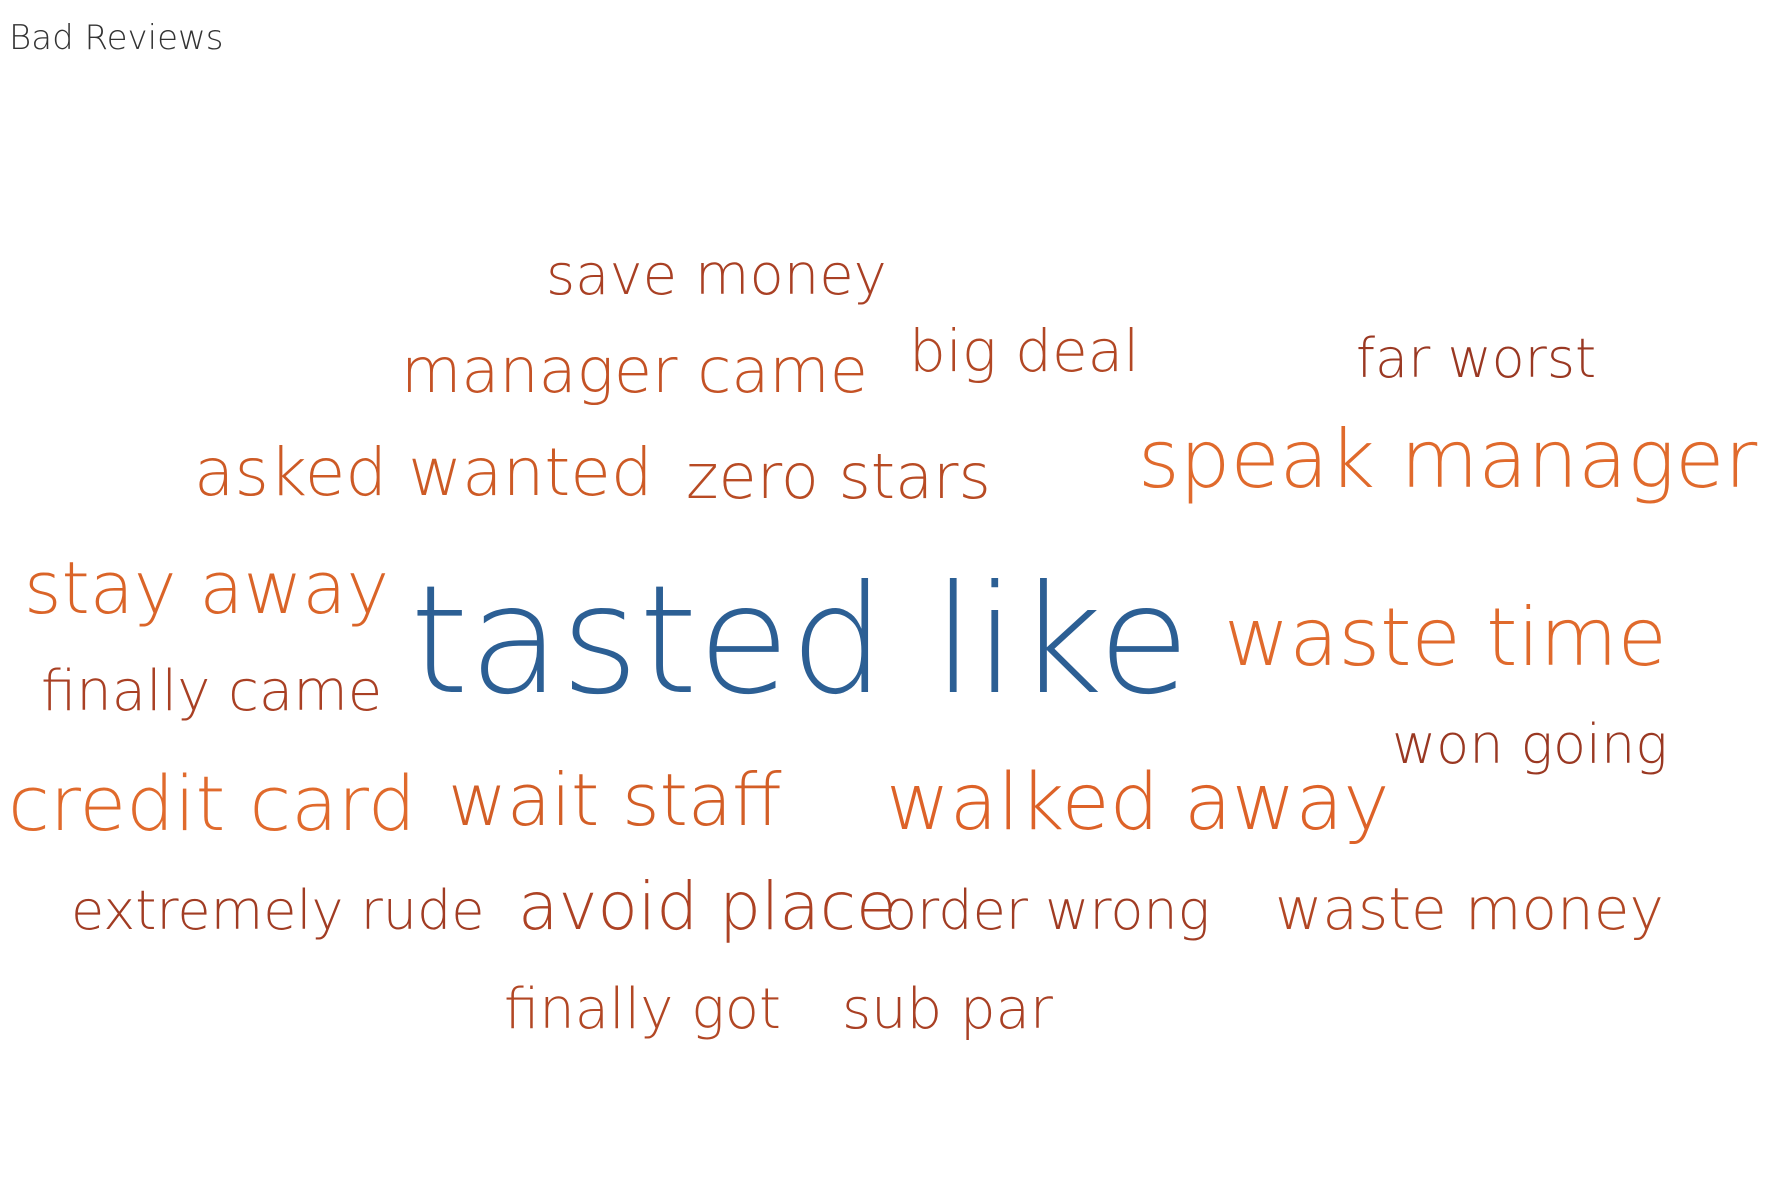 The width and height of the screenshot is (1772, 1180). Describe the element at coordinates (212, 691) in the screenshot. I see `word-finally-came: finally came` at that location.